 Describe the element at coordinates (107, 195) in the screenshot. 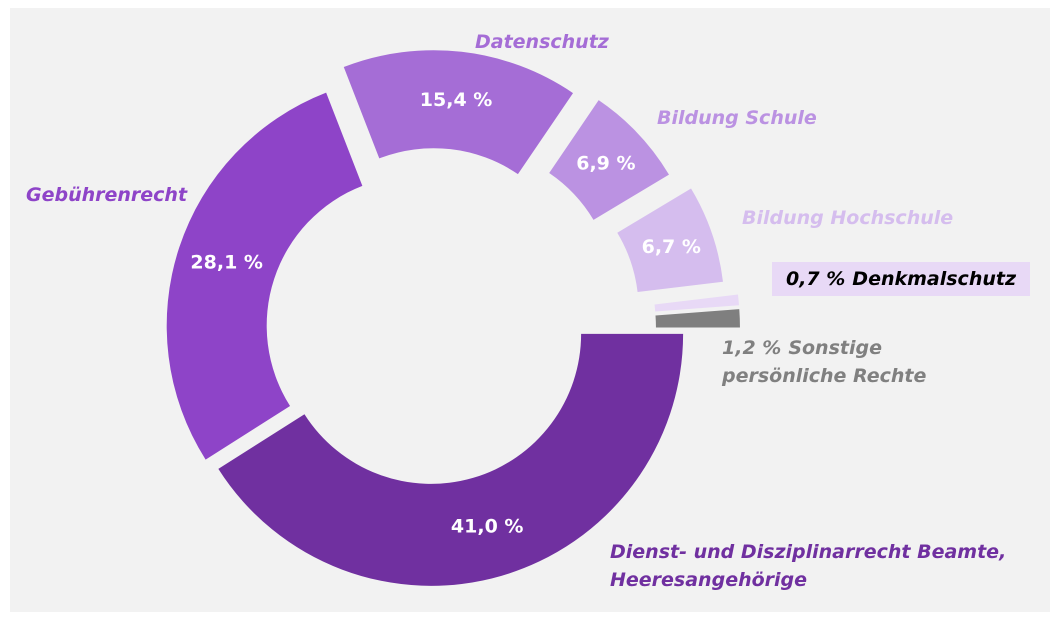

I see `category-name: Gebührenrecht` at that location.